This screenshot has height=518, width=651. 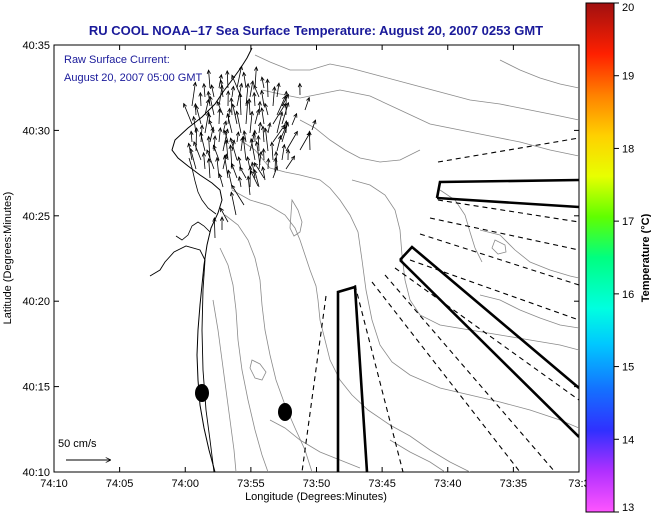 What do you see at coordinates (182, 358) in the screenshot?
I see `inner-shoreline` at bounding box center [182, 358].